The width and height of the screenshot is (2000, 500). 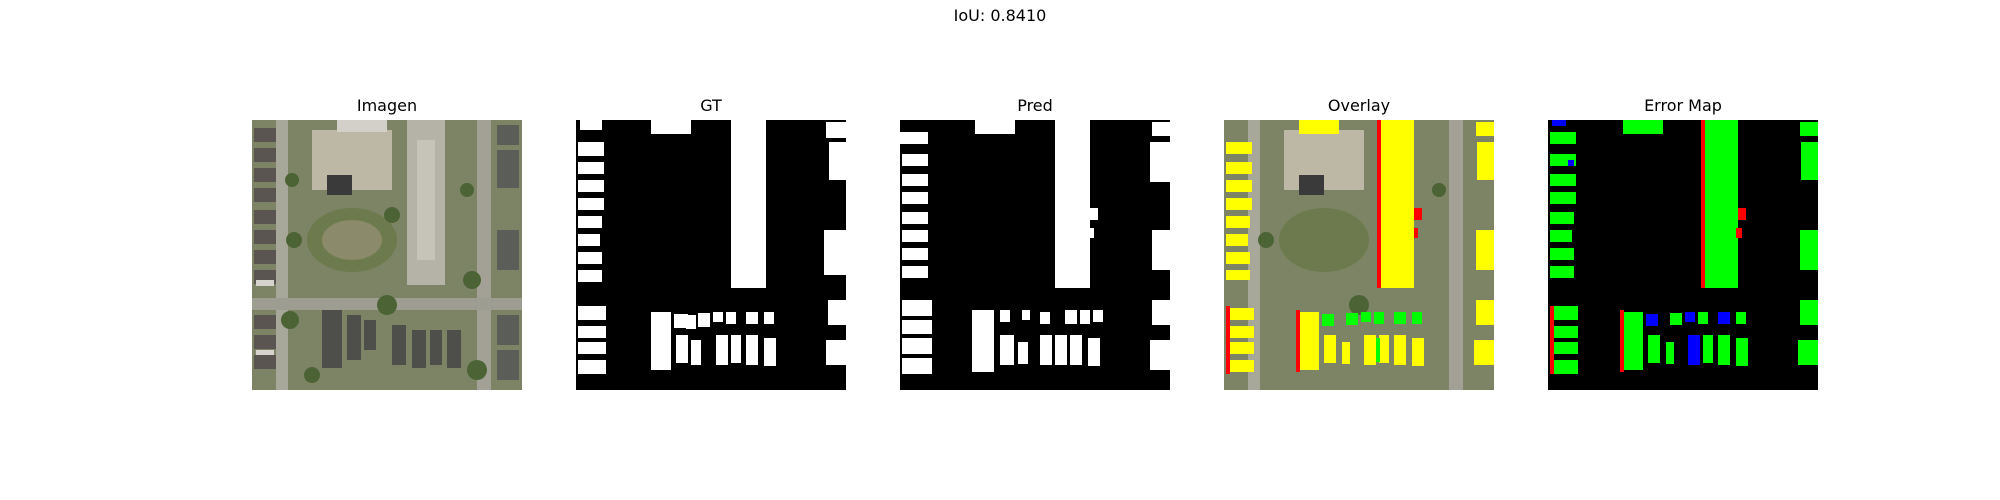 I want to click on overlay-panel, so click(x=1359, y=255).